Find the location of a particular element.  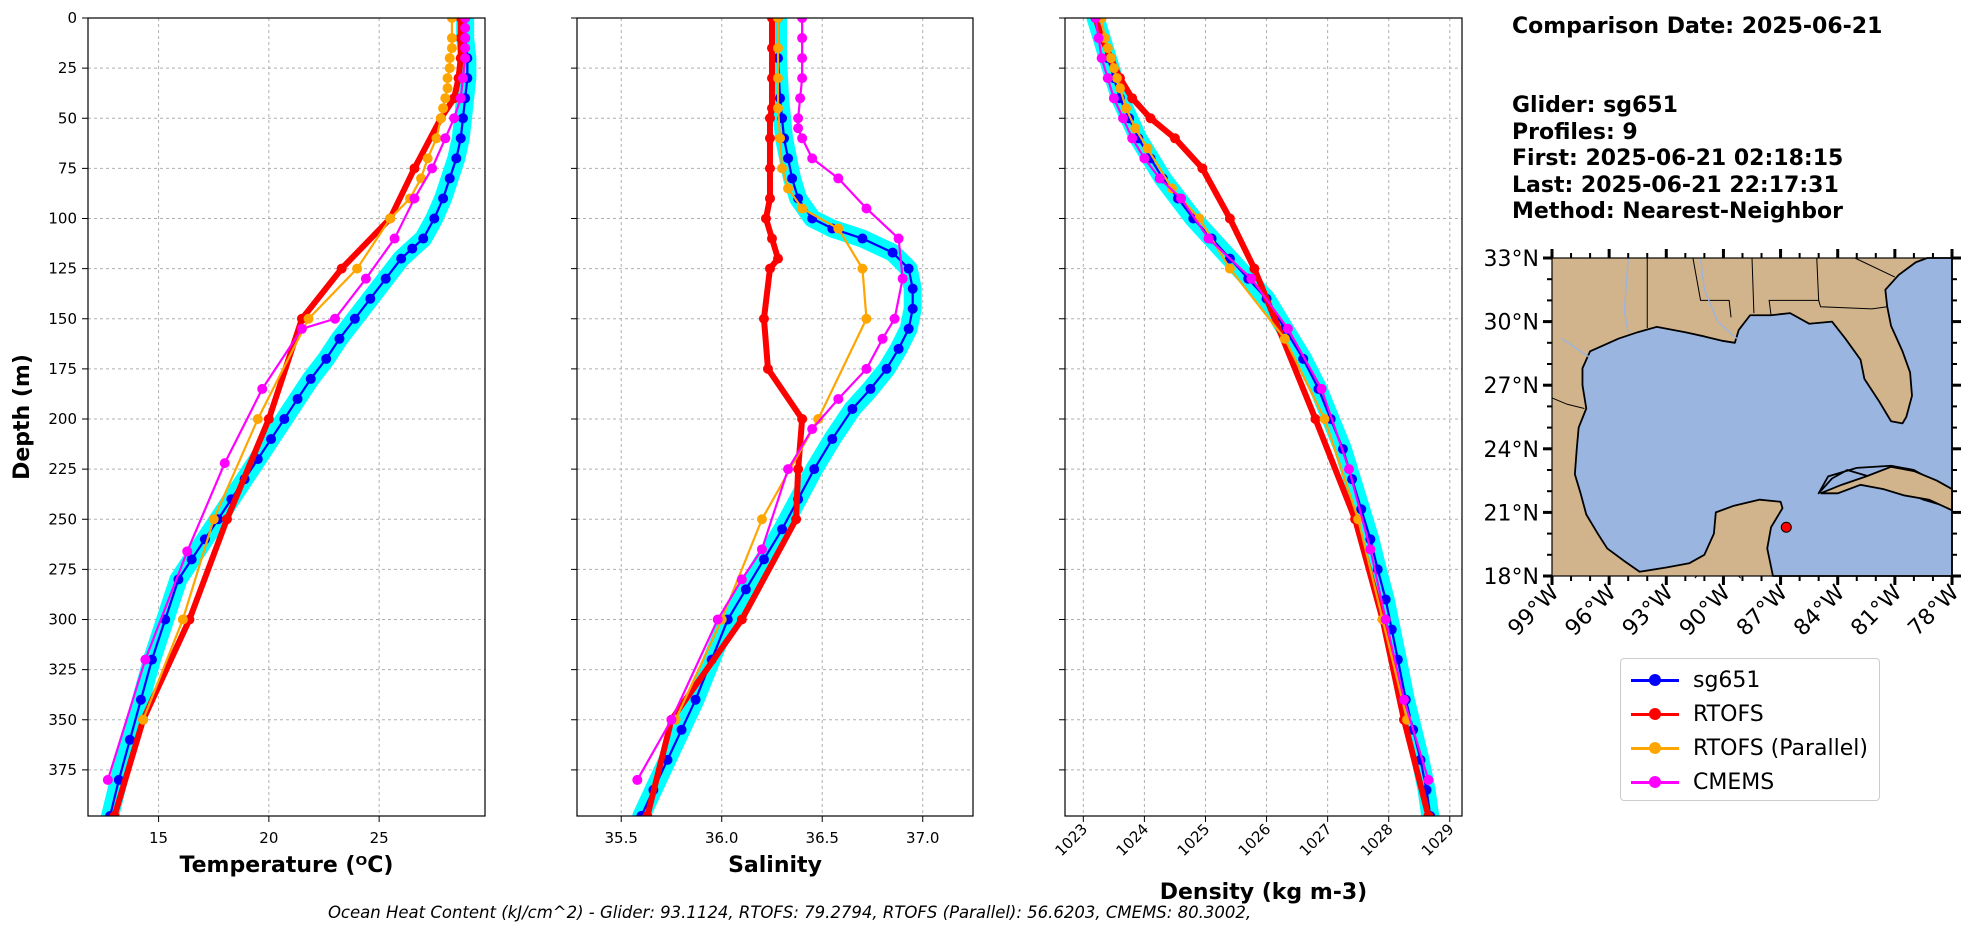

map-lon-label: 96°W is located at coordinates (1591, 610).